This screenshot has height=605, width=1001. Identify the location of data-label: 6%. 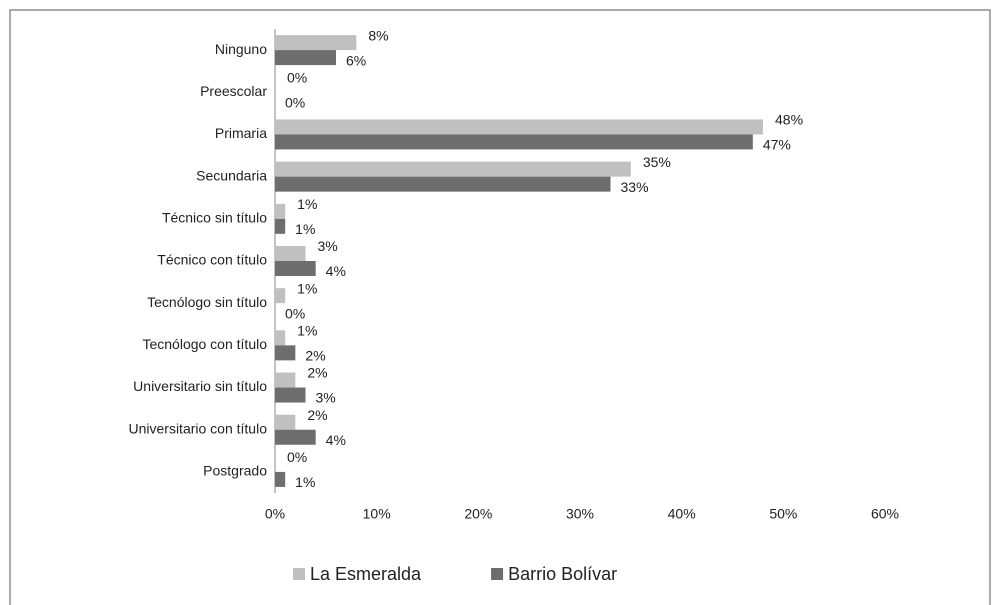
(356, 60).